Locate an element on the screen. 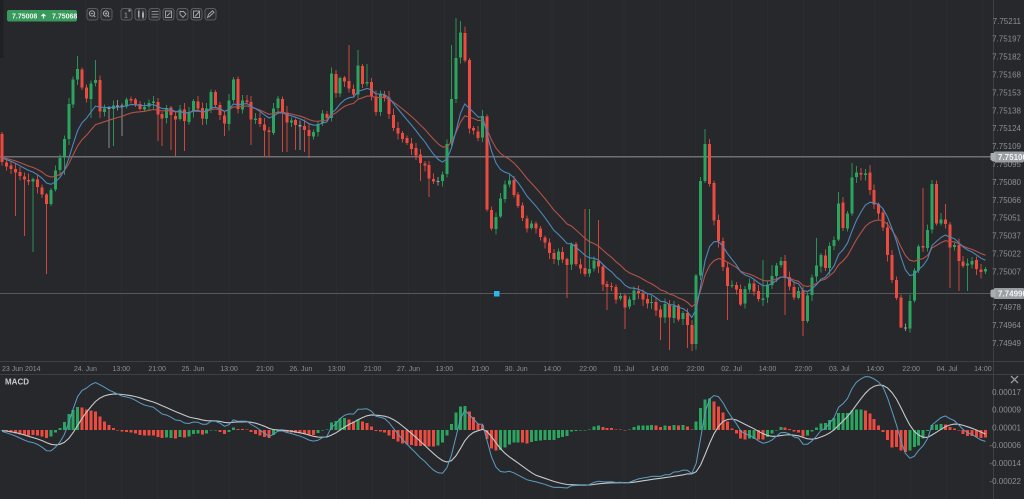  svg-text: 7.75138 is located at coordinates (1006, 110).